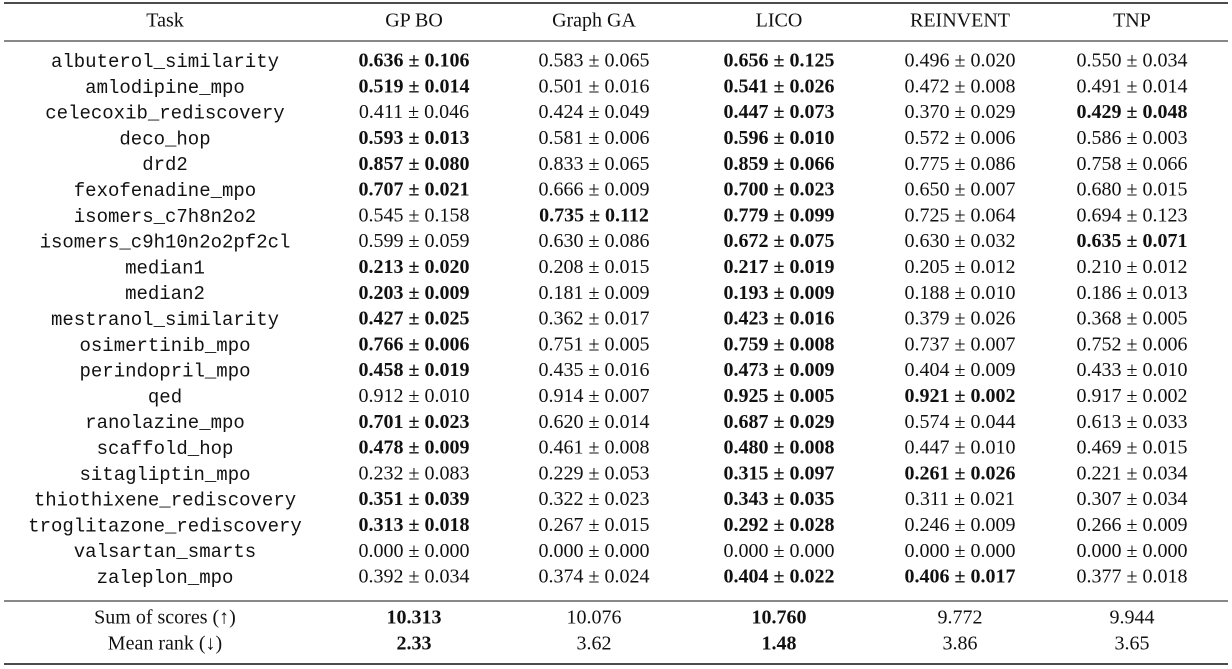 This screenshot has height=669, width=1232. What do you see at coordinates (594, 644) in the screenshot?
I see `score-cell: 3.62` at bounding box center [594, 644].